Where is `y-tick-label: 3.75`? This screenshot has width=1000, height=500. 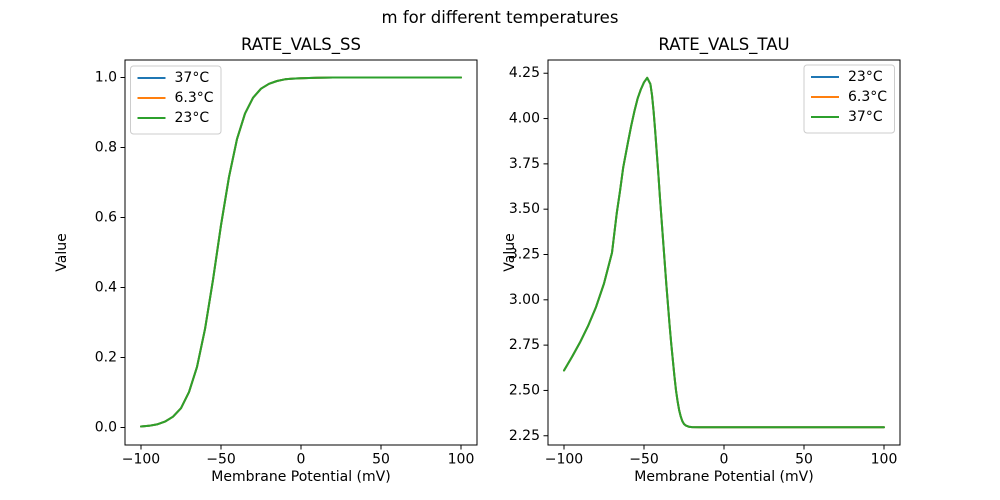 y-tick-label: 3.75 is located at coordinates (524, 164).